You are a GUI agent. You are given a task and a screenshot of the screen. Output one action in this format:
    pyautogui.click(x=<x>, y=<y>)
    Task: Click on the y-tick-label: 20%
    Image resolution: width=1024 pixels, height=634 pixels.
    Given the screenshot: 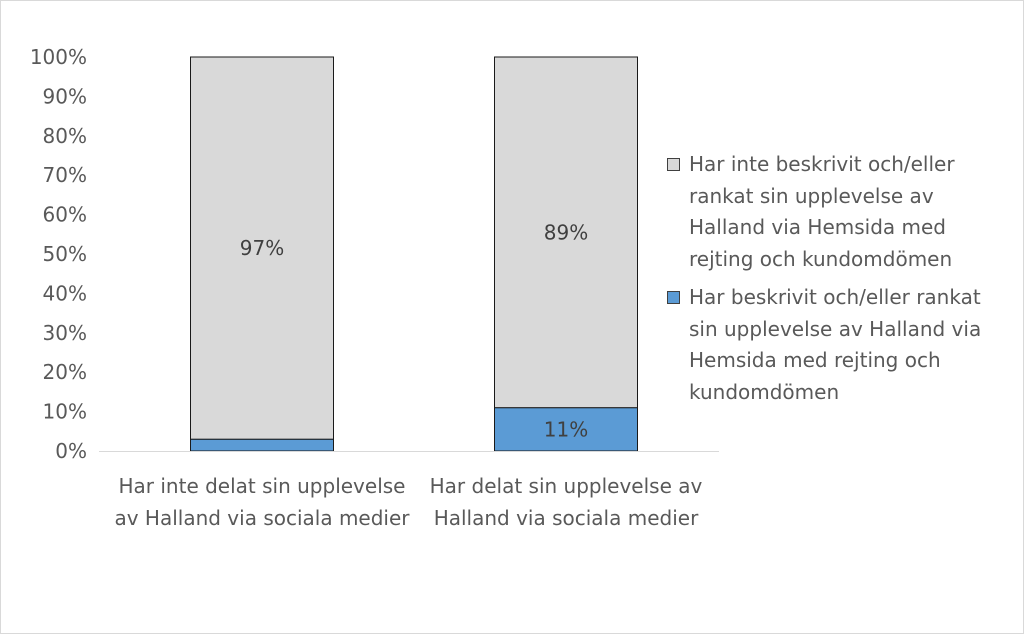 What is the action you would take?
    pyautogui.click(x=65, y=372)
    